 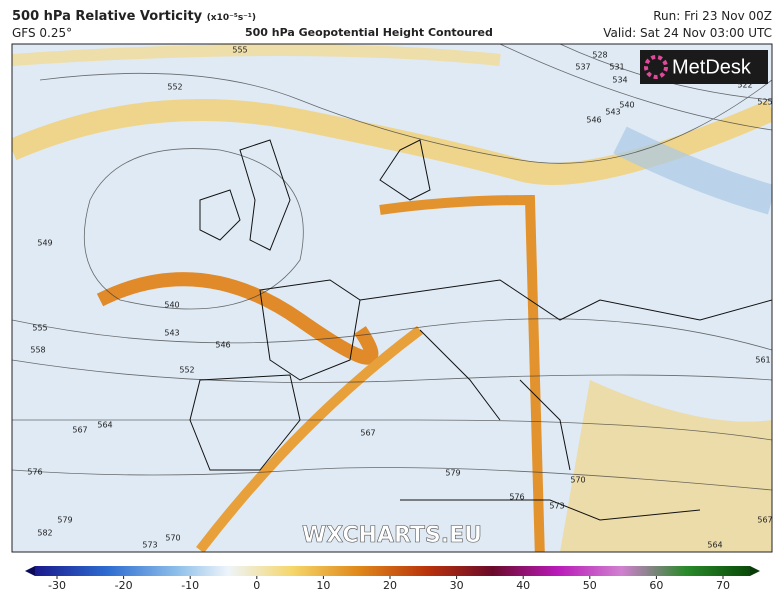 What do you see at coordinates (712, 67) in the screenshot?
I see `logo: MetDesk` at bounding box center [712, 67].